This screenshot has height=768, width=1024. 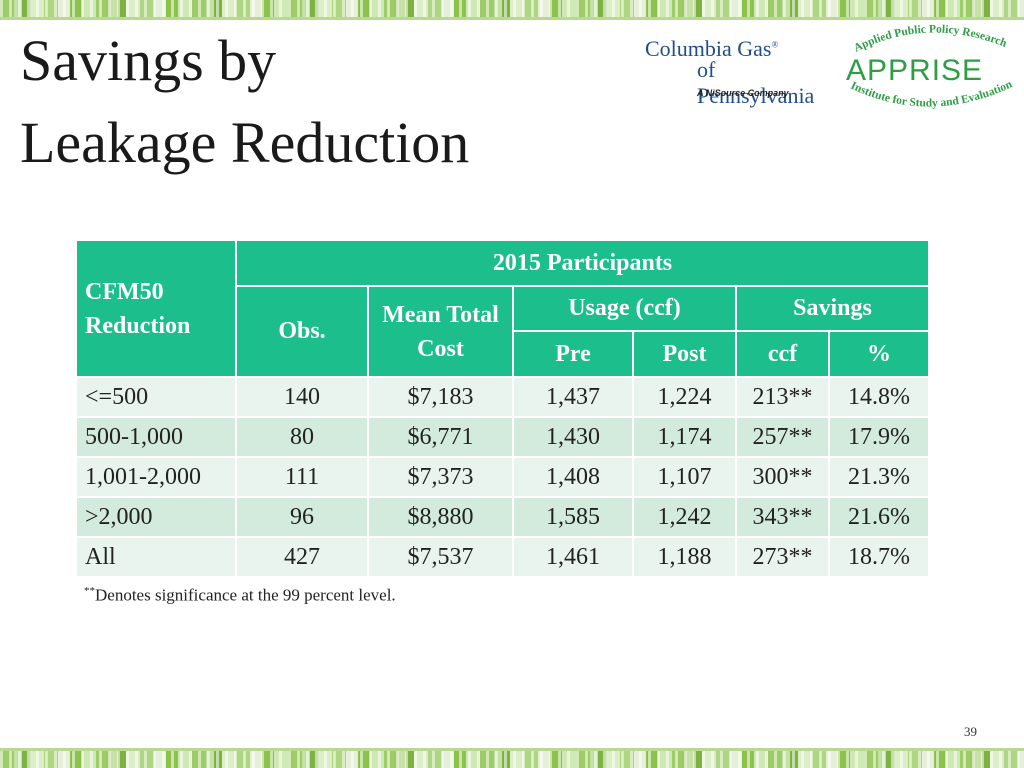 What do you see at coordinates (930, 39) in the screenshot?
I see `apprise-top-text: Applied Public Policy Research` at bounding box center [930, 39].